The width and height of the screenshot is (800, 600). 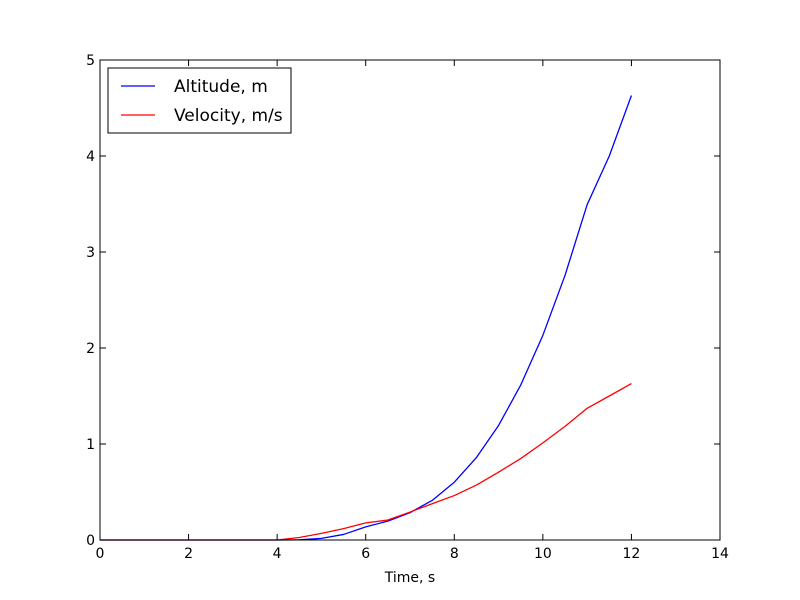 What do you see at coordinates (409, 578) in the screenshot?
I see `x-axis-label: Time, s` at bounding box center [409, 578].